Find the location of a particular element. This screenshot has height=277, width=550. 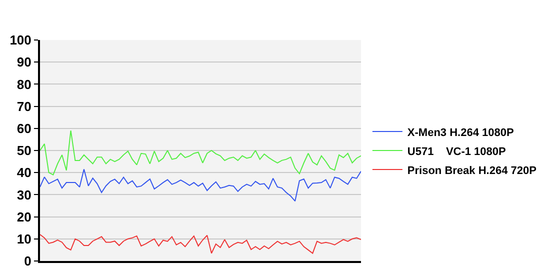

legend-label: X-Men3 H.264 1080P is located at coordinates (460, 132).